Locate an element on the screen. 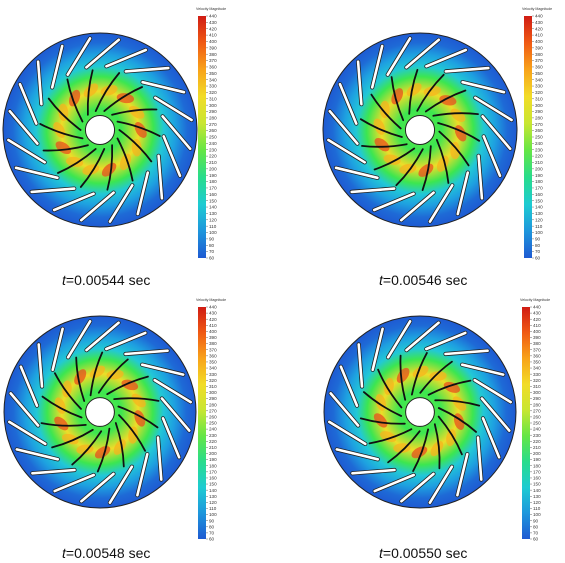  legend-tick-label: 290 is located at coordinates (539, 111).